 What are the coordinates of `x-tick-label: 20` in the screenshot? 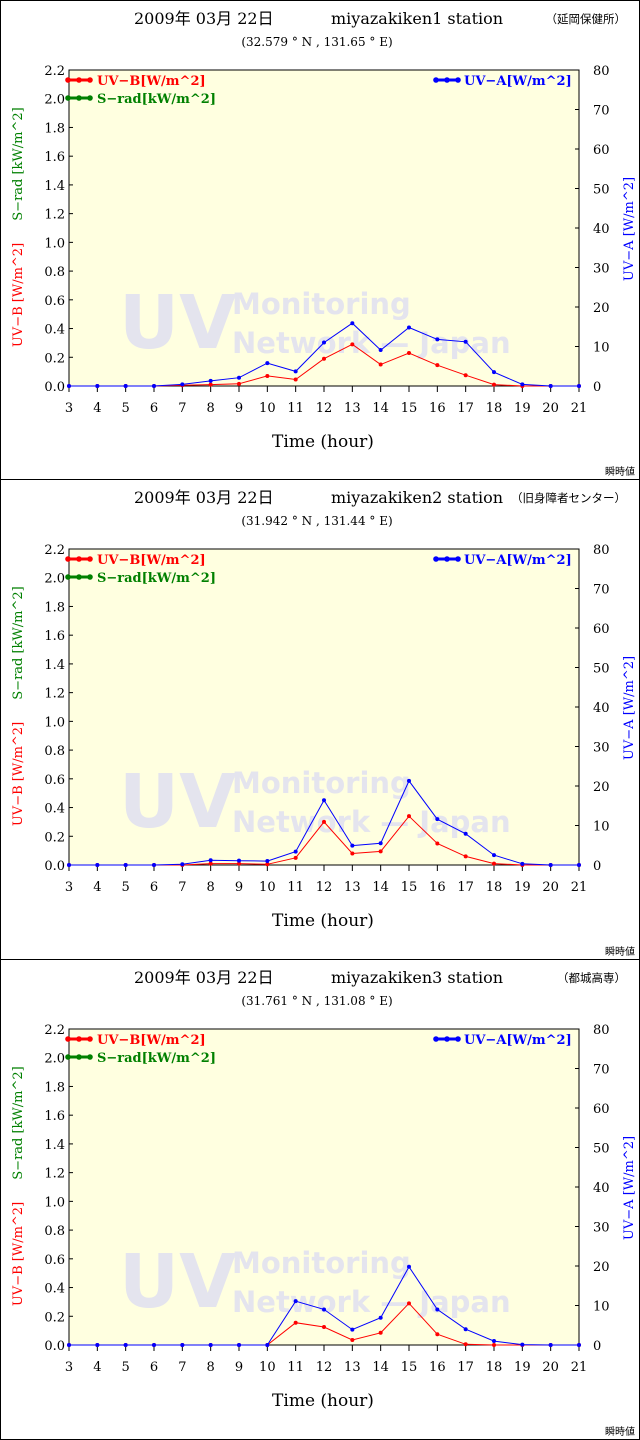 It's located at (550, 887).